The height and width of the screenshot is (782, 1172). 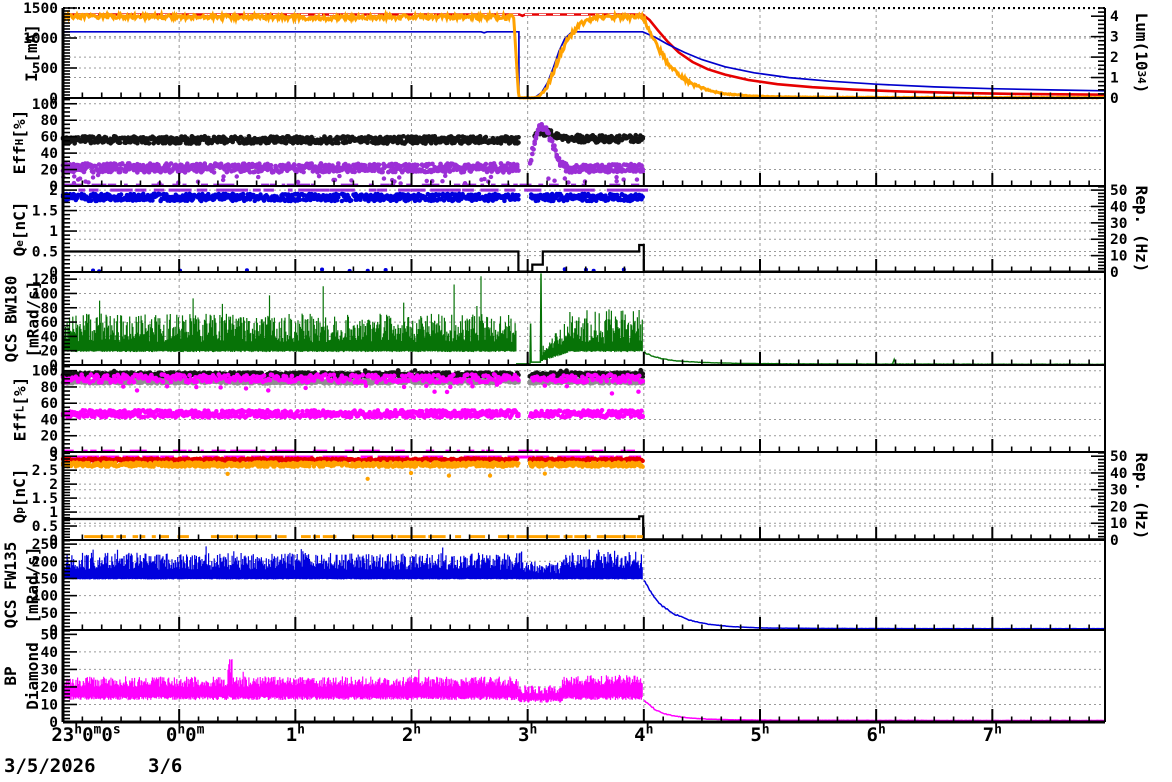 What do you see at coordinates (876, 734) in the screenshot?
I see `x-tick-label: 6h` at bounding box center [876, 734].